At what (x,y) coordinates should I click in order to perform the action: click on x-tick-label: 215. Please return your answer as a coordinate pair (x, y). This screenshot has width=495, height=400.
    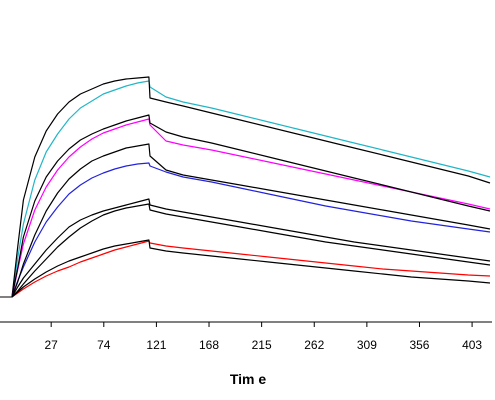
    Looking at the image, I should click on (262, 345).